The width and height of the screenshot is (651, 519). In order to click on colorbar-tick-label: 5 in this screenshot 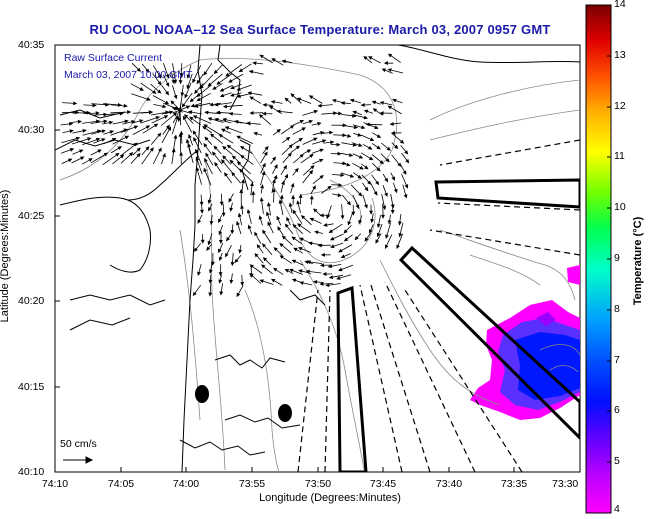, I will do `click(617, 461)`.